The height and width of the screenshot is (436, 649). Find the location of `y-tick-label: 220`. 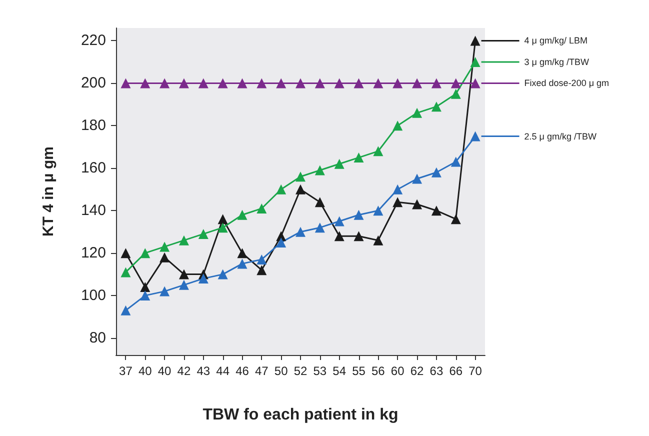

y-tick-label: 220 is located at coordinates (93, 41).